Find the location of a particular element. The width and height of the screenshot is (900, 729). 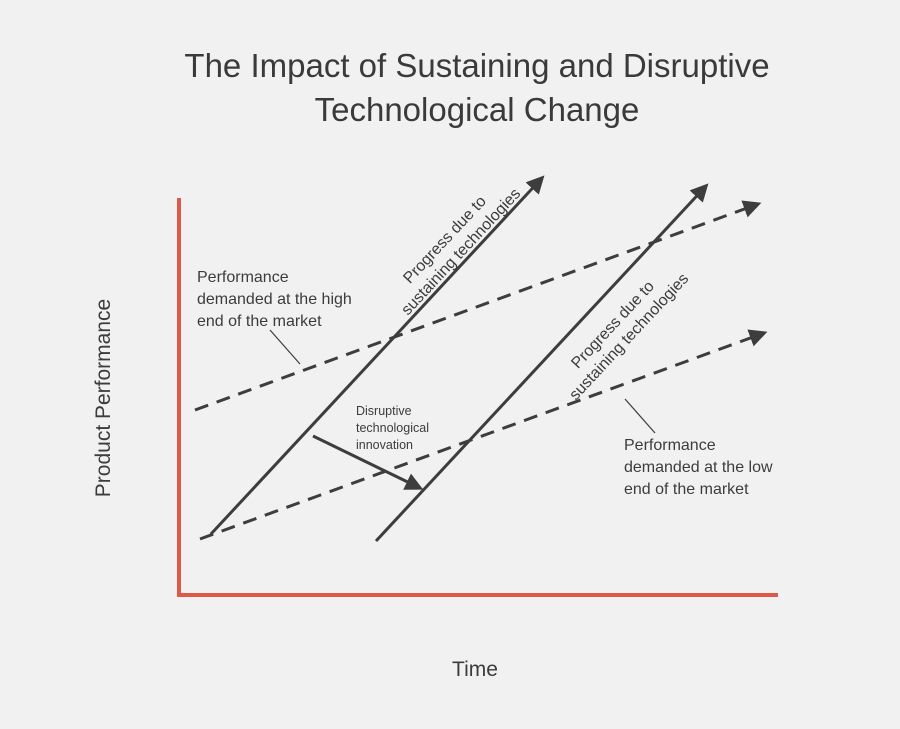

title-line-1: The Impact of Sustaining and Disruptive is located at coordinates (477, 65).